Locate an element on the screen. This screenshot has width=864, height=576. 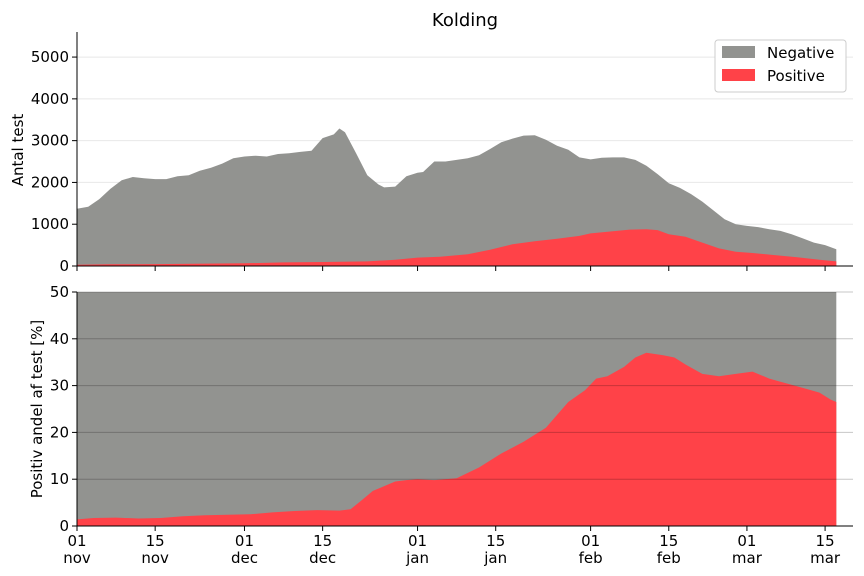
bottom-y-tick-label: 40 is located at coordinates (59, 339).